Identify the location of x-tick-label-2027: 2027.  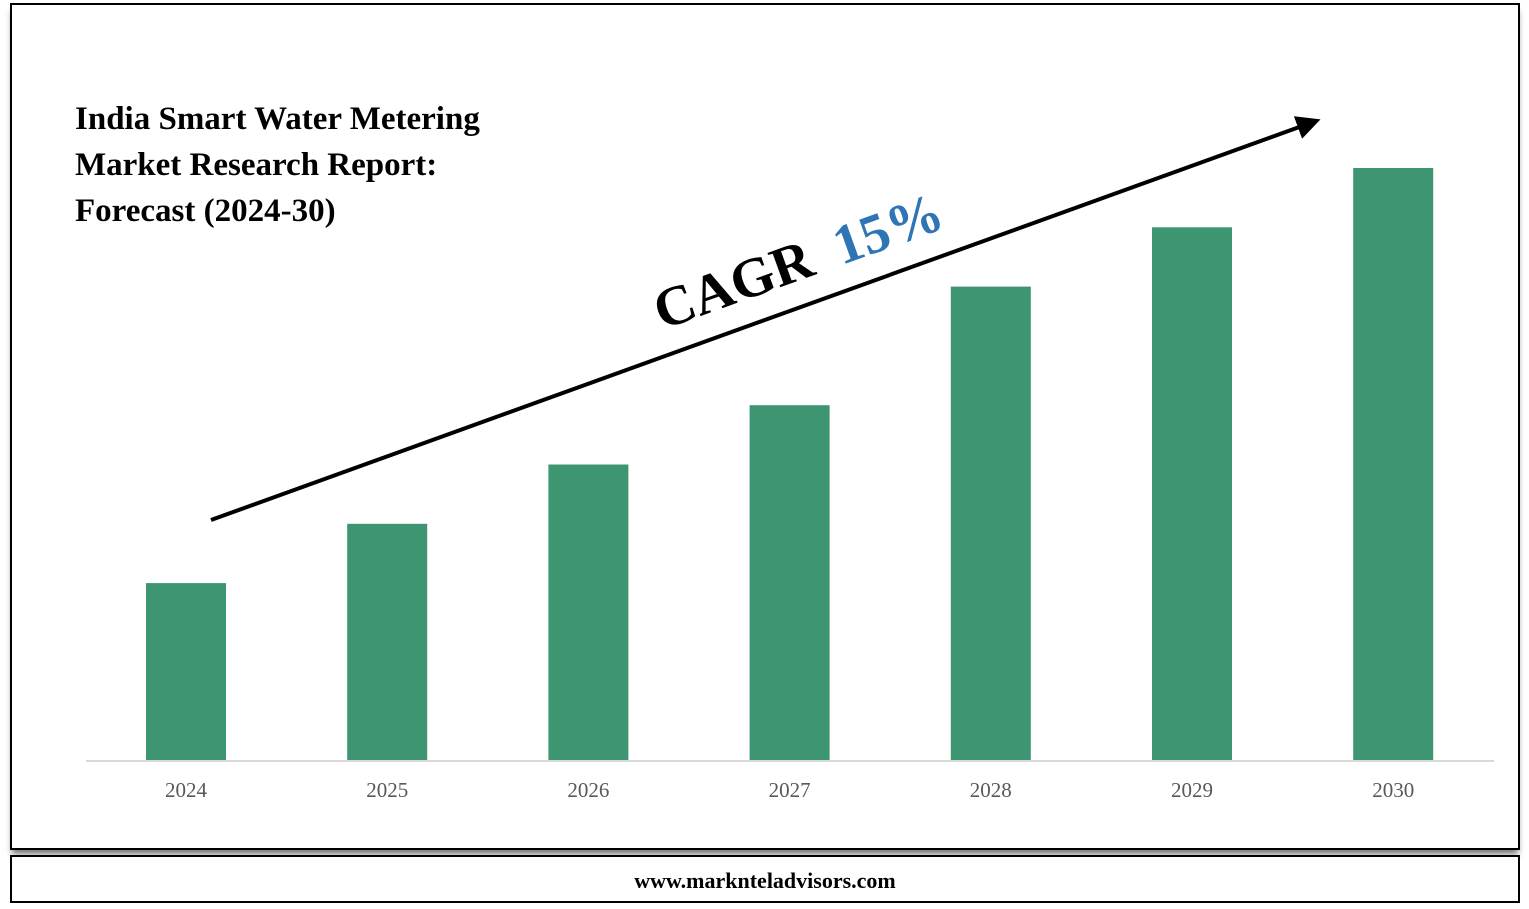
(790, 790).